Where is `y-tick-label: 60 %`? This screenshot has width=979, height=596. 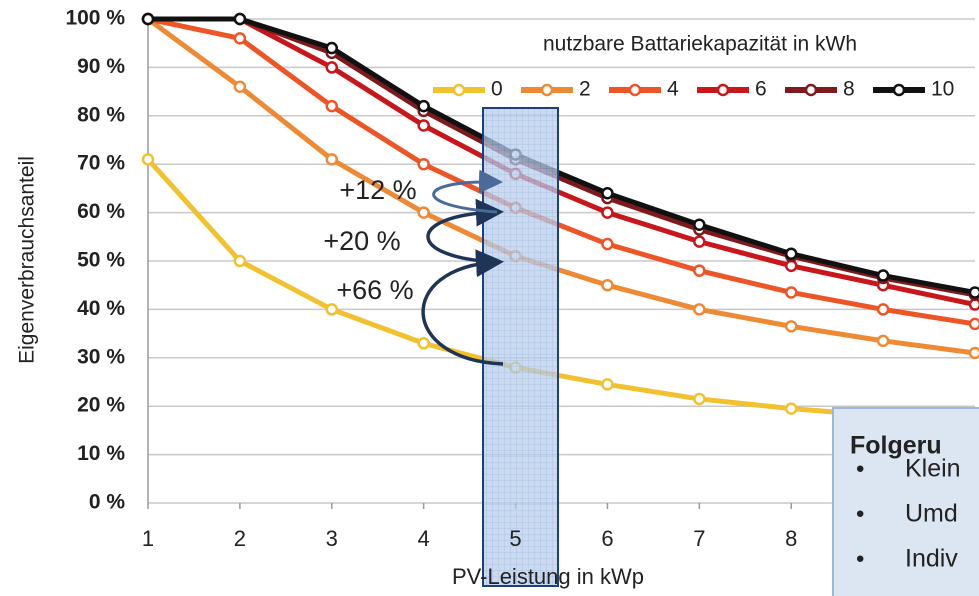 y-tick-label: 60 % is located at coordinates (101, 211).